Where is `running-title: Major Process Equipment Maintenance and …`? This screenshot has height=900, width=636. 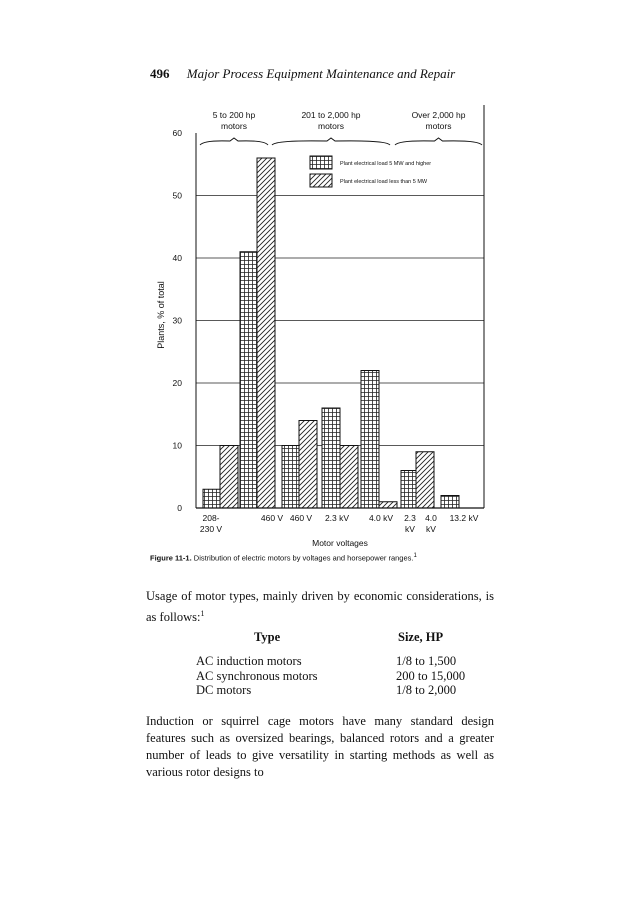
running-title: Major Process Equipment Maintenance and … is located at coordinates (321, 73).